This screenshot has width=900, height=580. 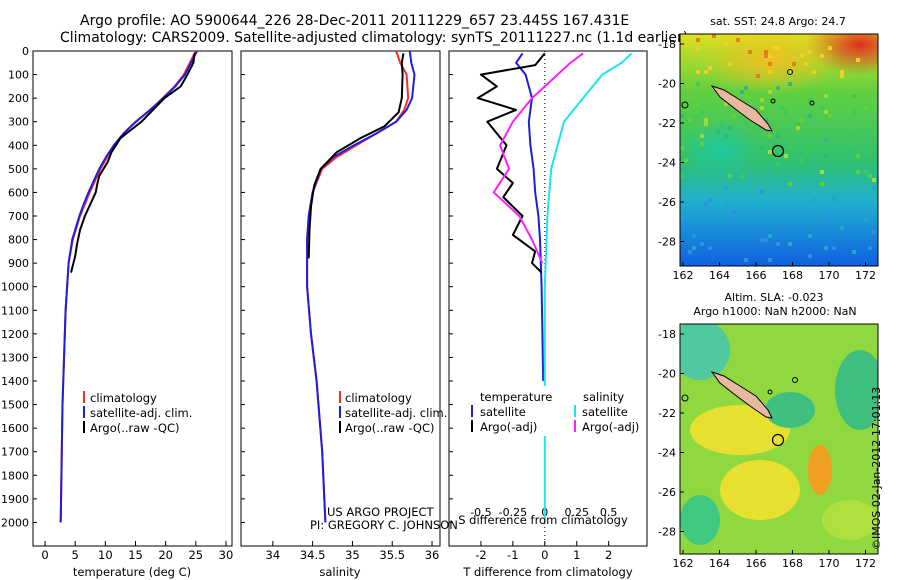 What do you see at coordinates (133, 163) in the screenshot?
I see `series-line-argo-raw-qc-` at bounding box center [133, 163].